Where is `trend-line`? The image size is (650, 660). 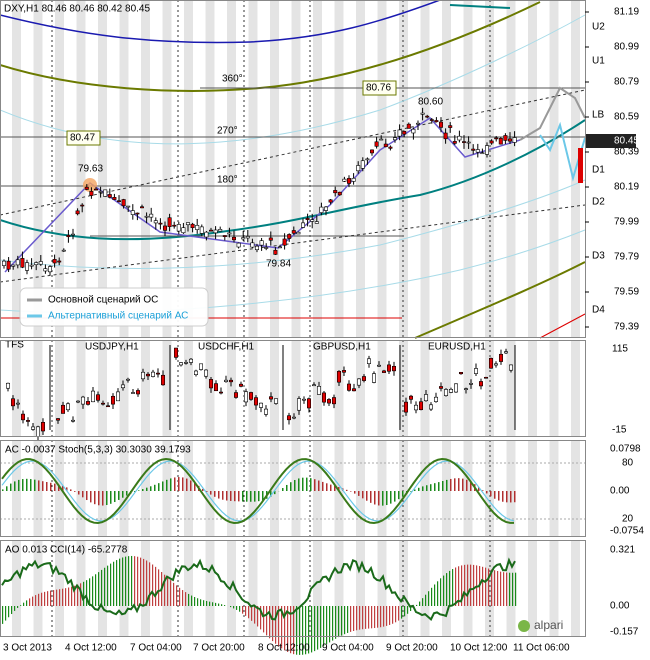 trend-line is located at coordinates (293, 243).